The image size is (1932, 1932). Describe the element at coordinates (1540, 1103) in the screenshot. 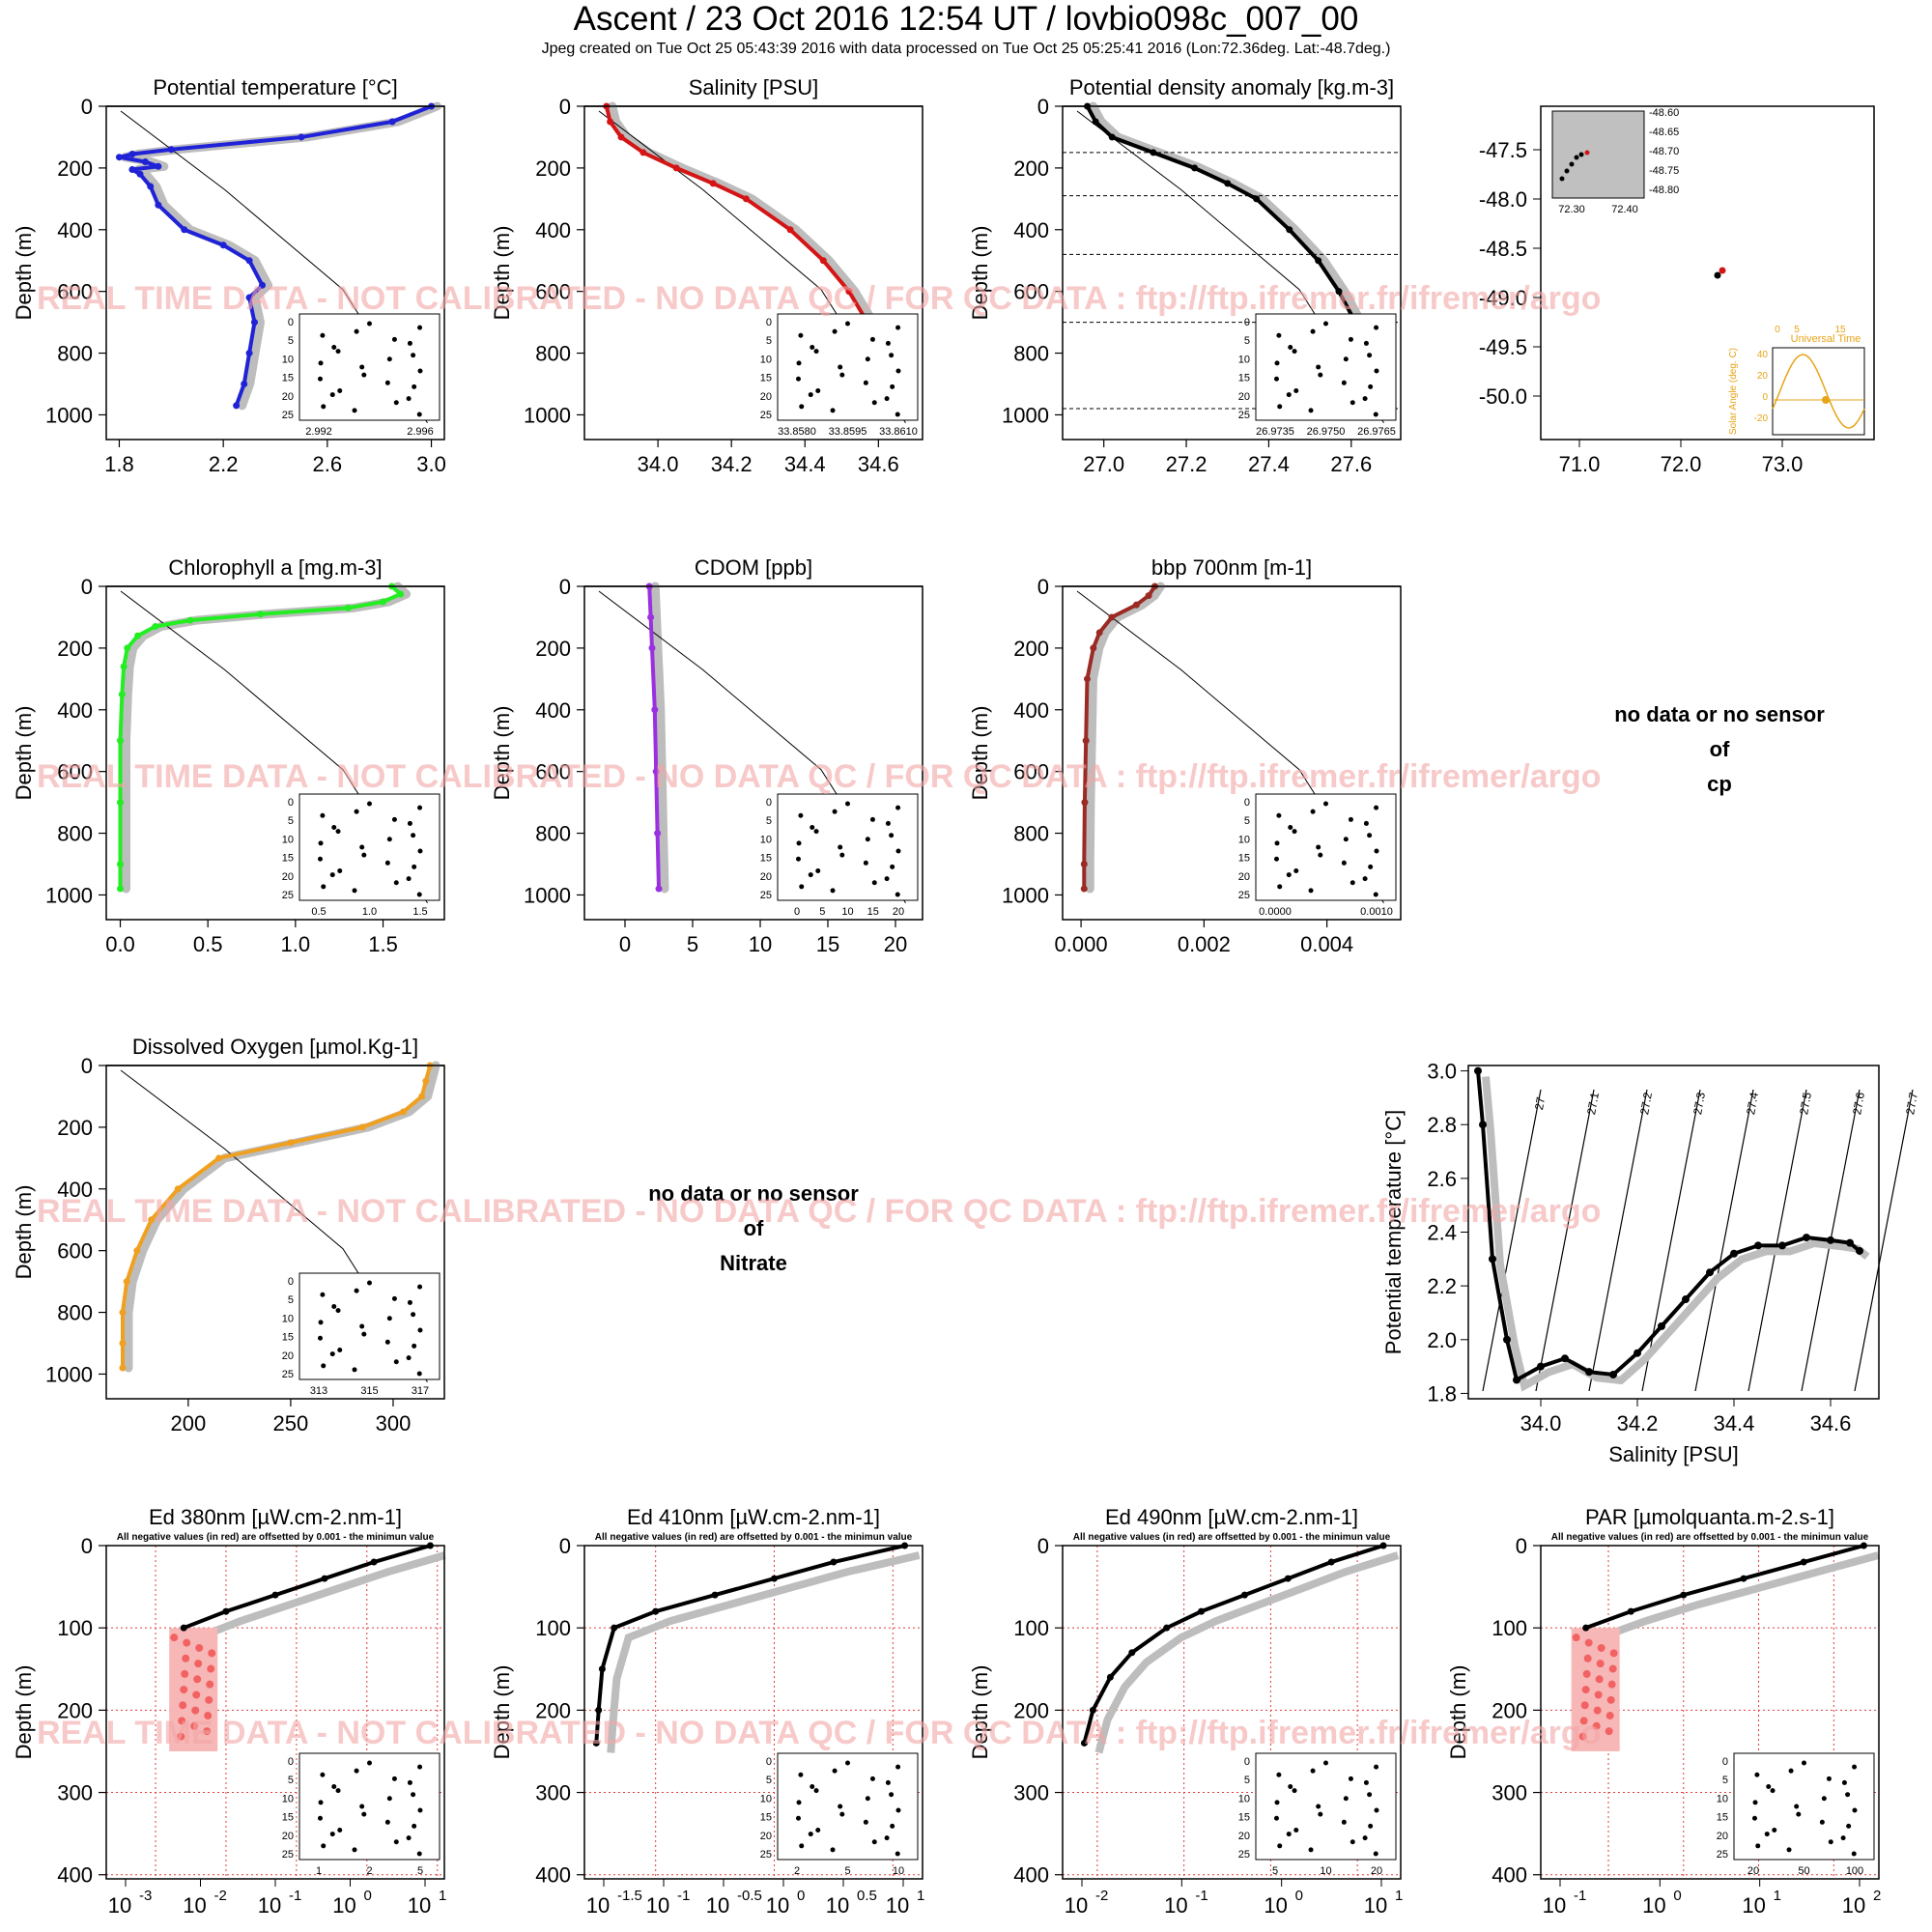

I see `isopycnal-label: 27` at that location.